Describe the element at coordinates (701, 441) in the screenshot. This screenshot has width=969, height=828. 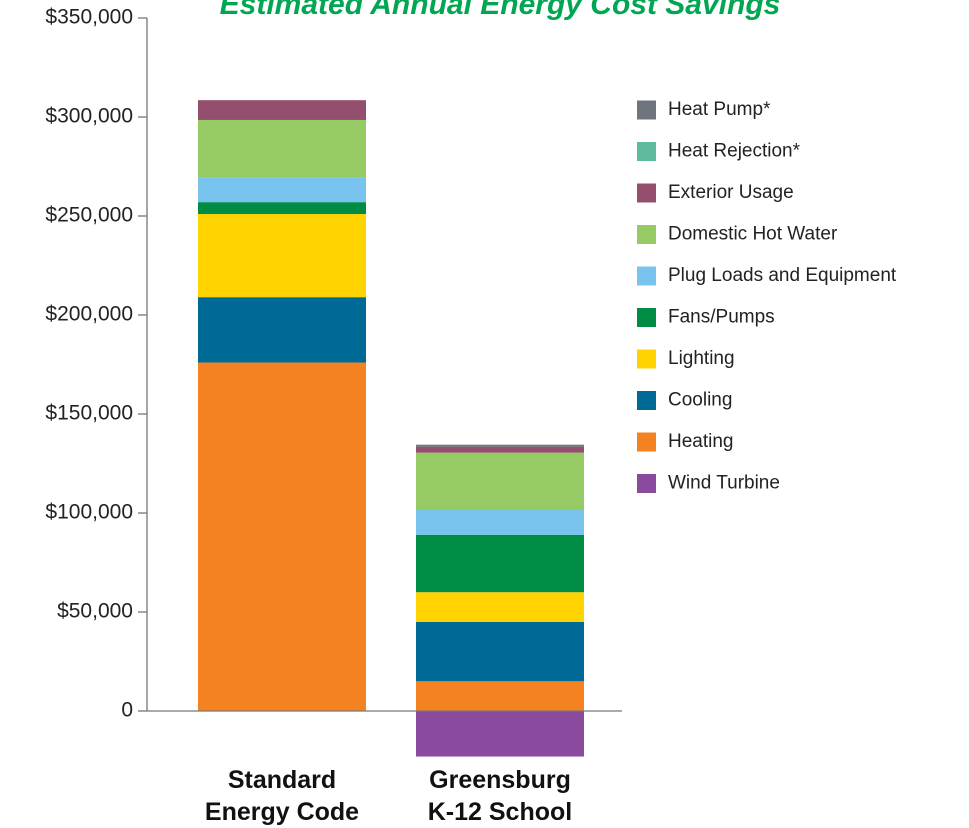
I see `legend-label: Heating` at that location.